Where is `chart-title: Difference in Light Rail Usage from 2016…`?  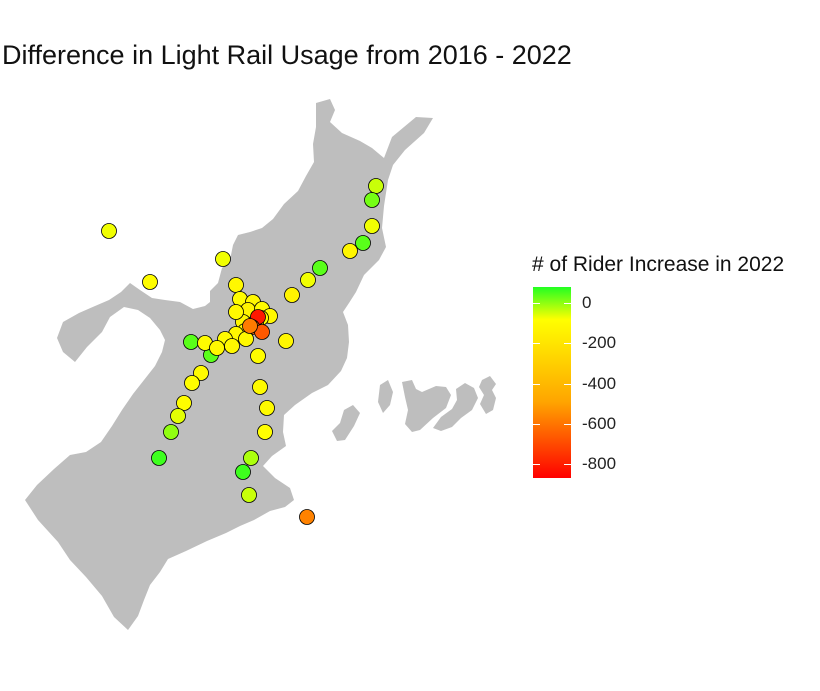 chart-title: Difference in Light Rail Usage from 2016… is located at coordinates (287, 55).